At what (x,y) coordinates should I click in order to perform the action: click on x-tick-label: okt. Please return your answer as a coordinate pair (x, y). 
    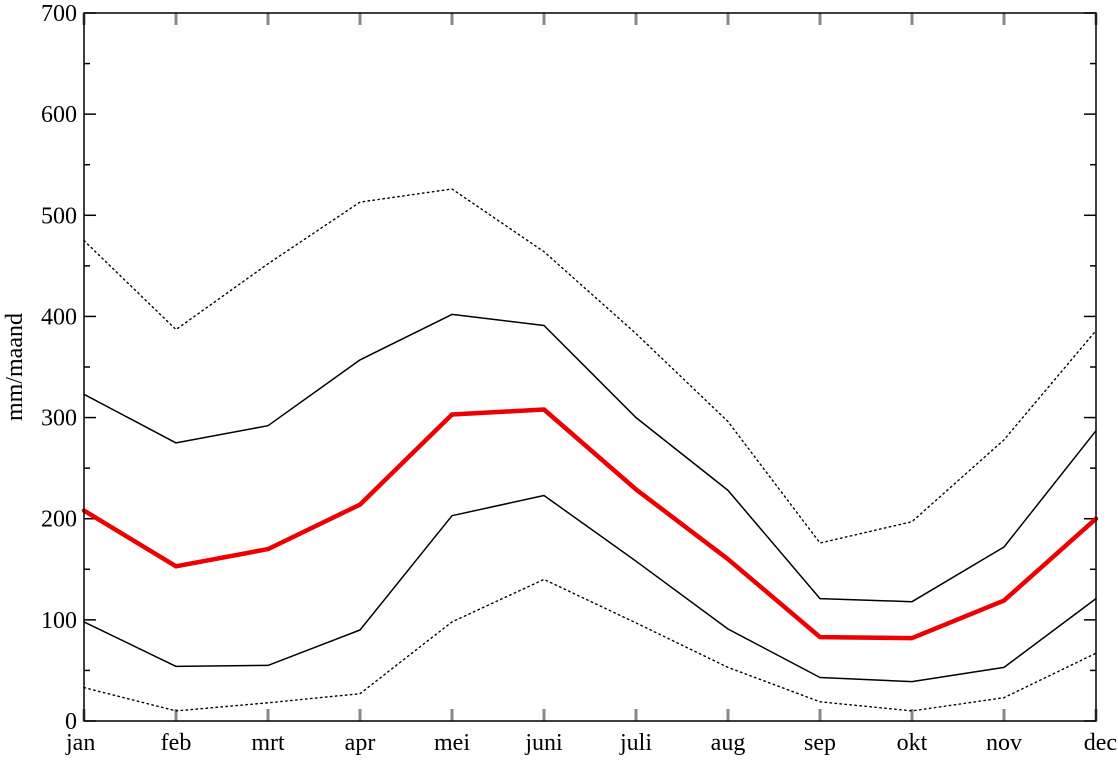
    Looking at the image, I should click on (912, 743).